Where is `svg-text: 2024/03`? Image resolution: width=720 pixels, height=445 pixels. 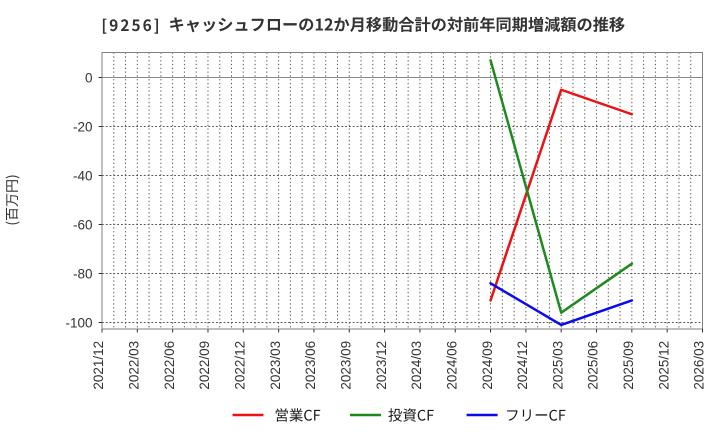 svg-text: 2024/03 is located at coordinates (416, 365).